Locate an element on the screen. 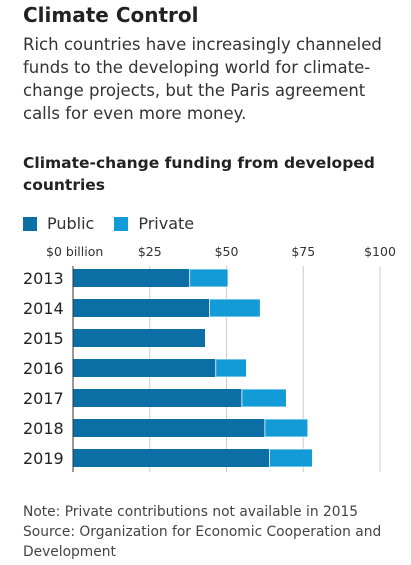 This screenshot has height=565, width=411. x-tick-label: $50 is located at coordinates (227, 251).